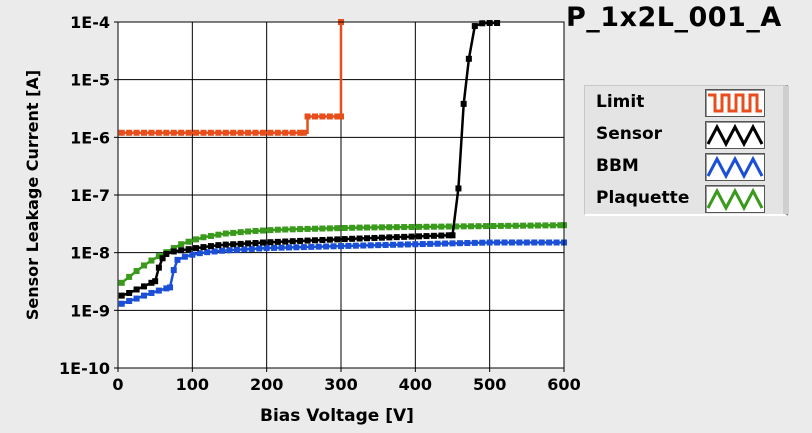  I want to click on legend-label: Sensor, so click(629, 134).